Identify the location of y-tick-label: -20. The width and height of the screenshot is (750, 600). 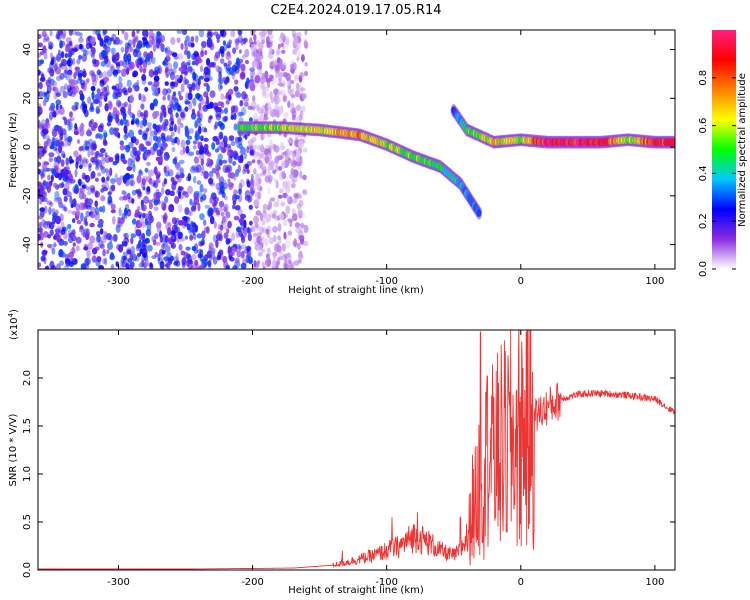
(27, 196).